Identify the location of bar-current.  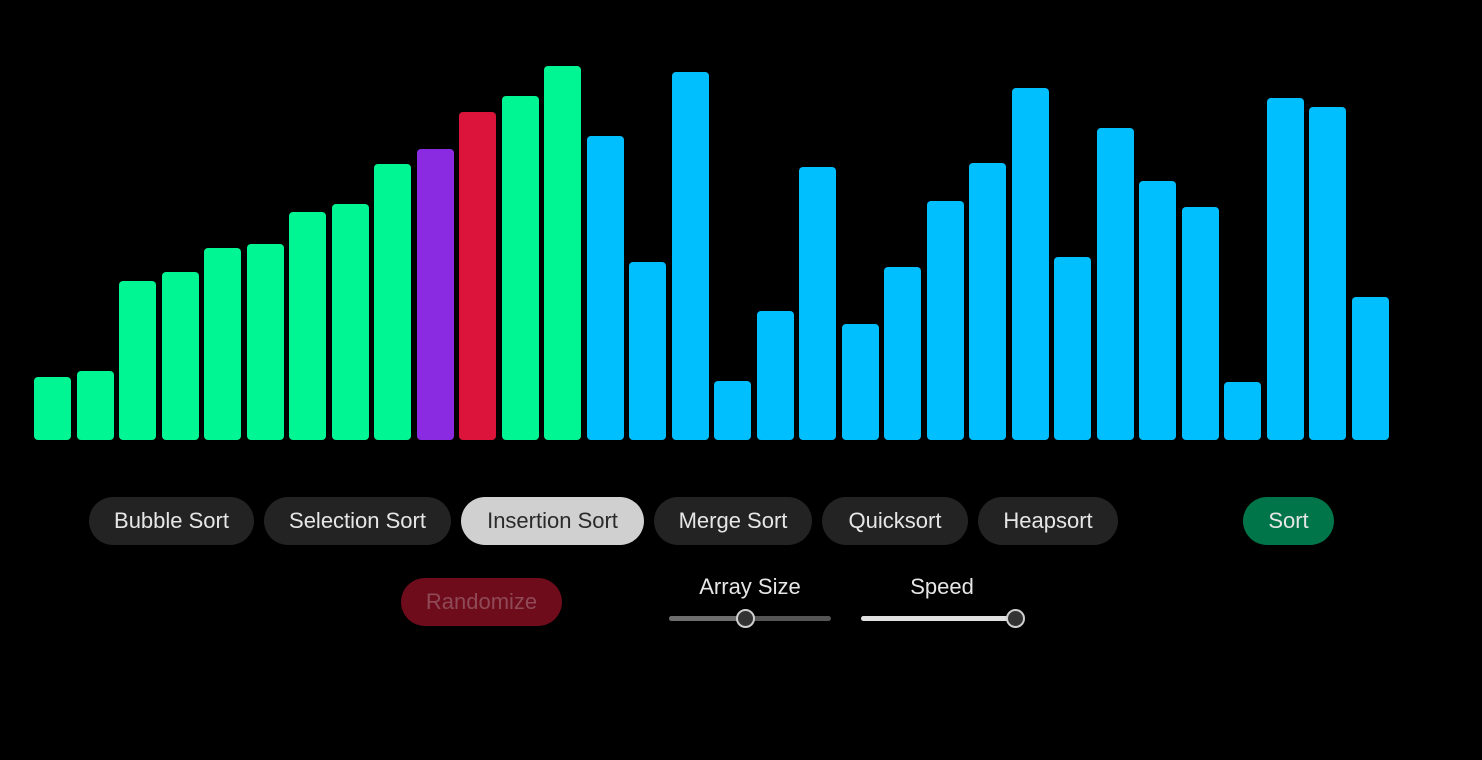
(477, 276).